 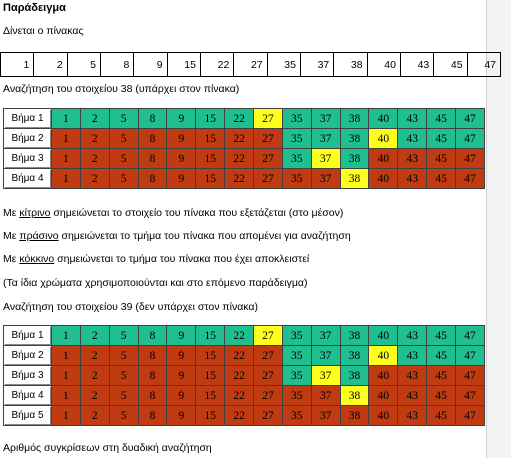 What do you see at coordinates (107, 448) in the screenshot?
I see `footer-text: Αριθμός συγκρίσεων στη δυαδική αναζήτηση` at bounding box center [107, 448].